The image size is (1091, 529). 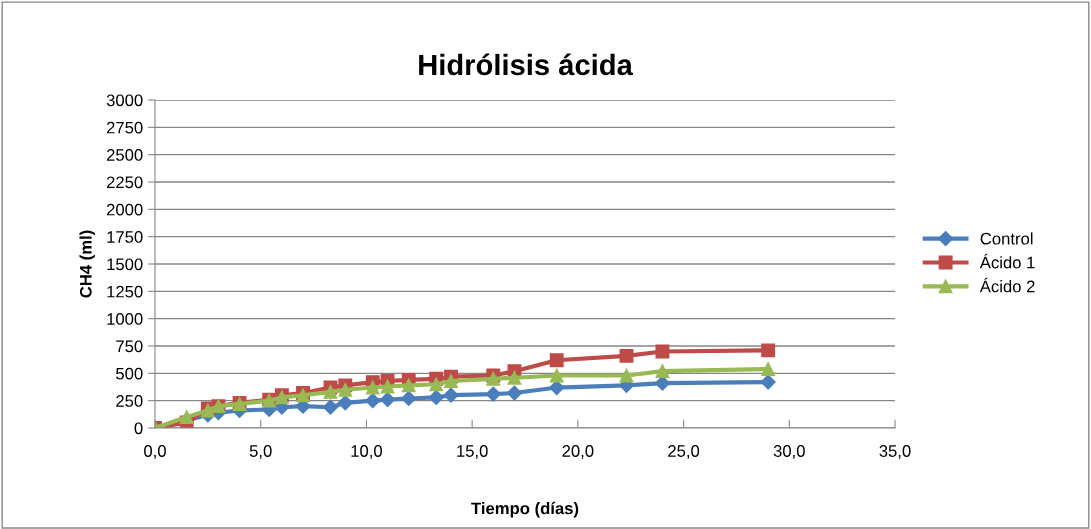 What do you see at coordinates (125, 291) in the screenshot?
I see `y-tick-label: 1250` at bounding box center [125, 291].